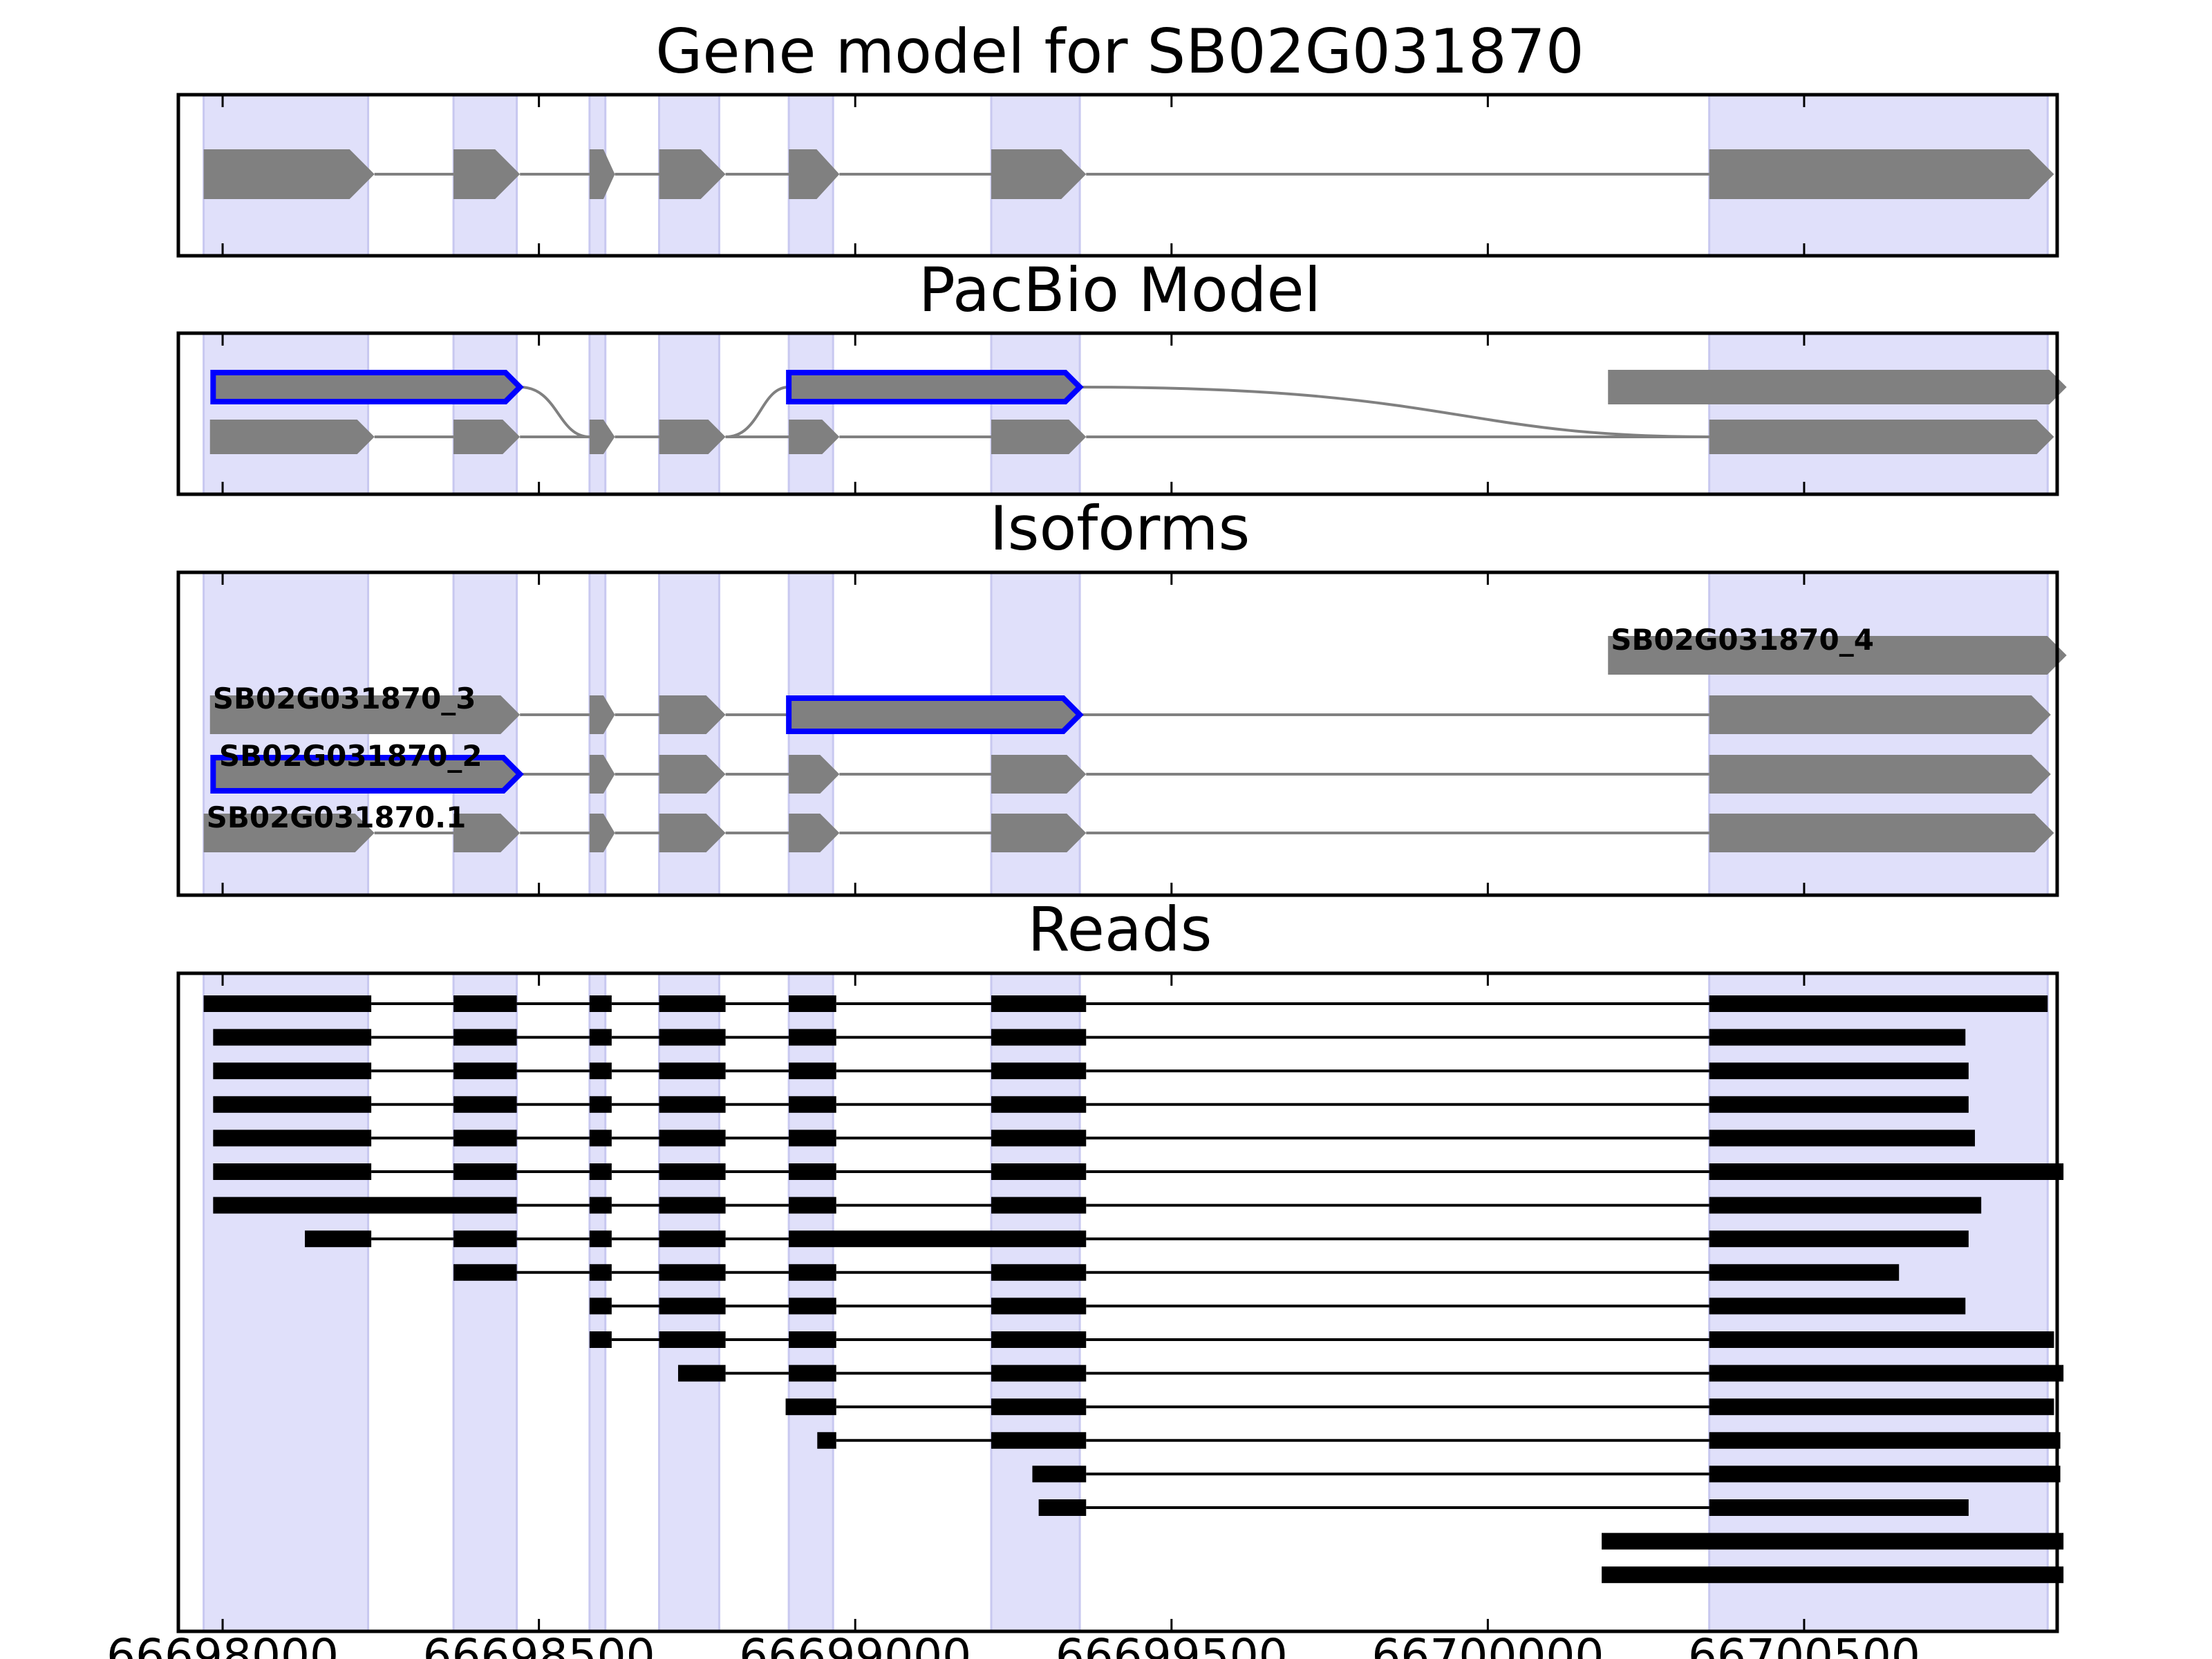  Describe the element at coordinates (1172, 1644) in the screenshot. I see `x-tick-label: 66699500` at that location.